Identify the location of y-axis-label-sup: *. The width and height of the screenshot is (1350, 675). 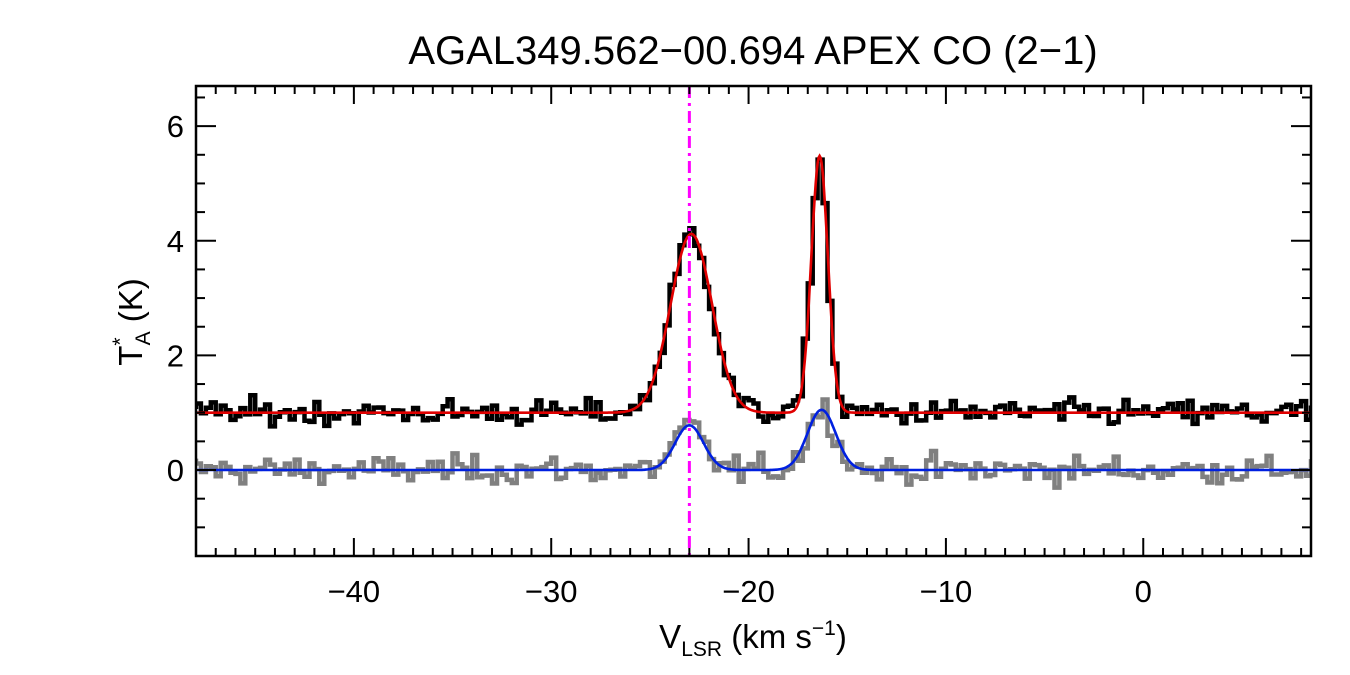
(120, 341).